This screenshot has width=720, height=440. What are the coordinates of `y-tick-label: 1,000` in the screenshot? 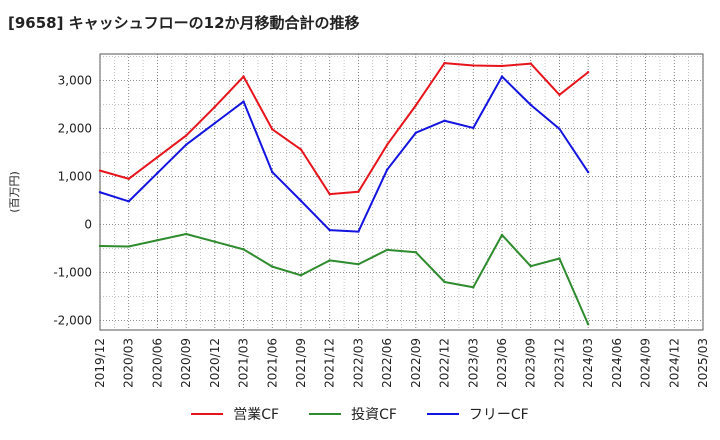 It's located at (75, 176).